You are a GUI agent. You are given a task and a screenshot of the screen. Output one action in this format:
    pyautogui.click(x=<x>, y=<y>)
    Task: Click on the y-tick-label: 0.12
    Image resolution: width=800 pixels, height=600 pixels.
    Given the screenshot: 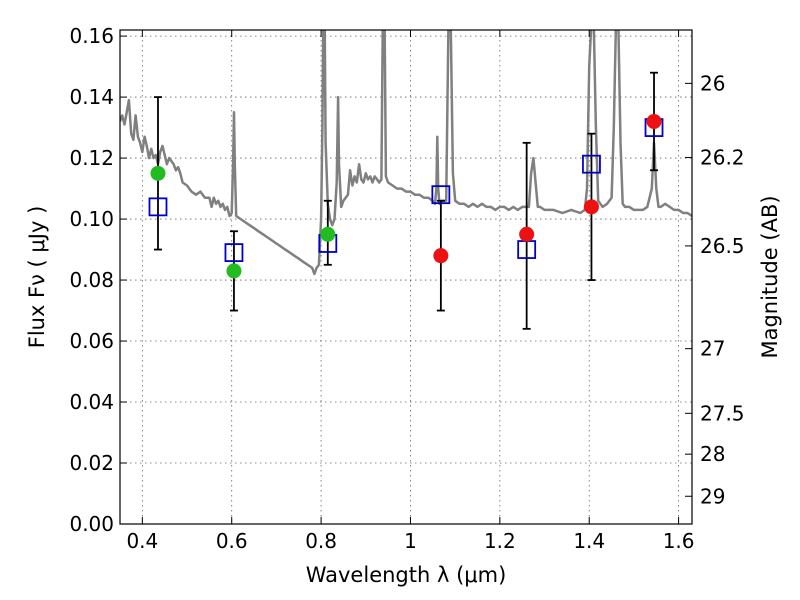 What is the action you would take?
    pyautogui.click(x=91, y=158)
    